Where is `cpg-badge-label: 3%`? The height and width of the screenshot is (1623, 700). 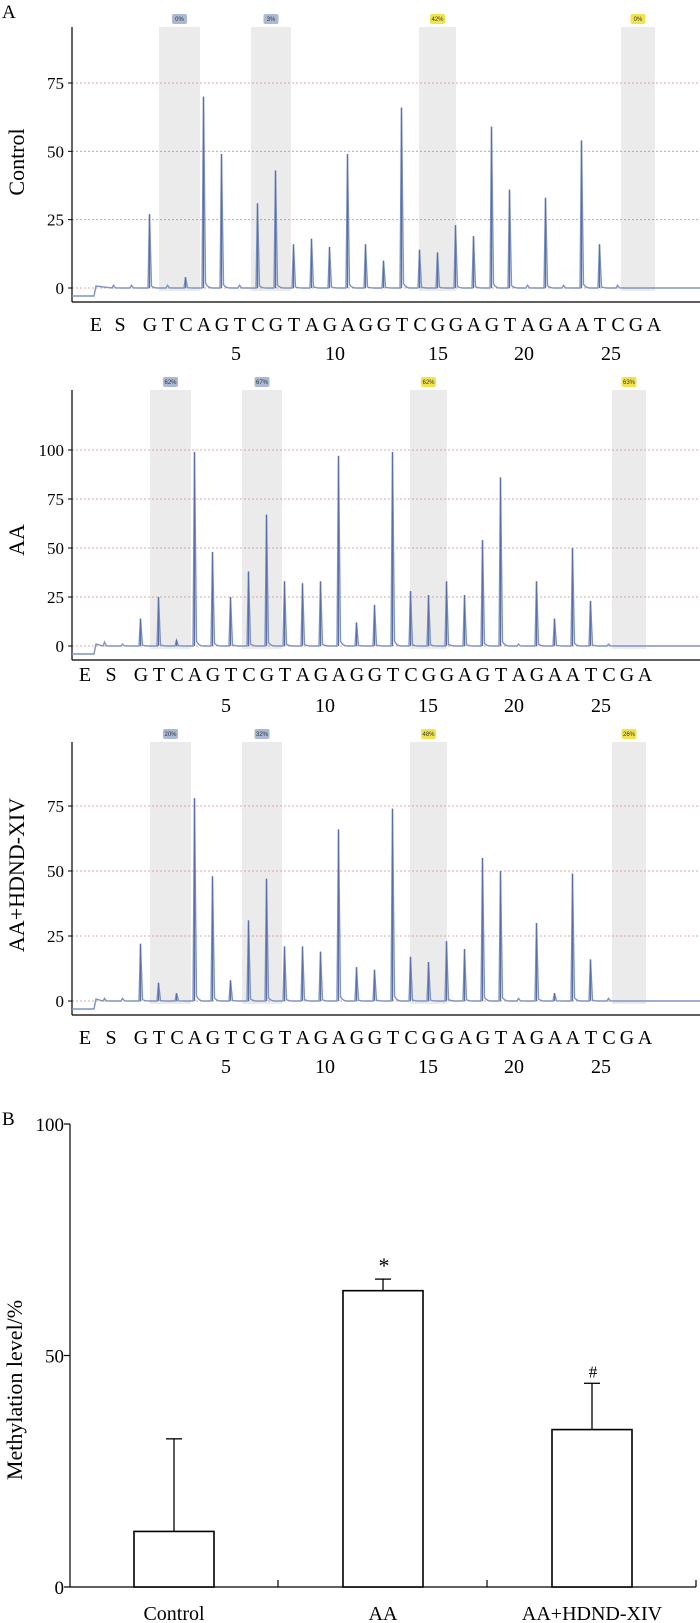 cpg-badge-label: 3% is located at coordinates (271, 20).